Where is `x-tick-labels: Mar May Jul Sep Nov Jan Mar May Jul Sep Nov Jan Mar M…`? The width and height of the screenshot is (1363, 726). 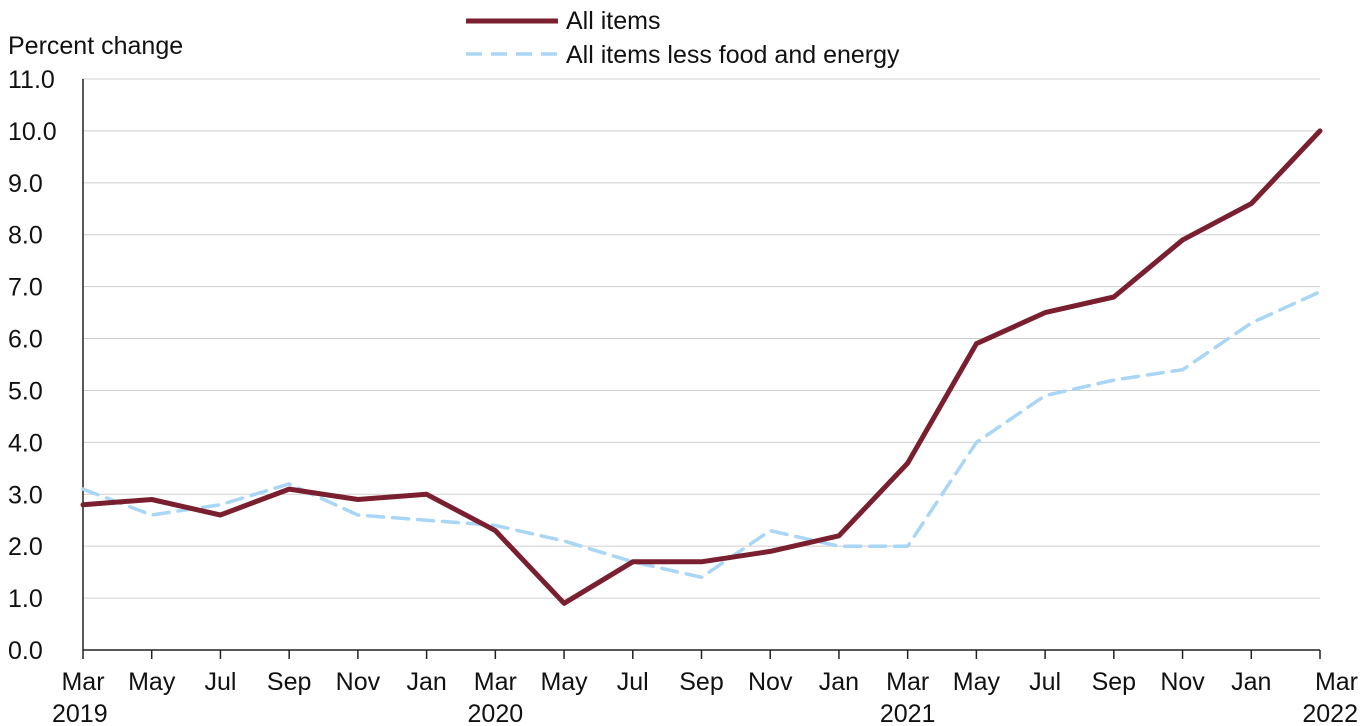 x-tick-labels: Mar May Jul Sep Nov Jan Mar May Jul Sep Nov Jan Mar M… is located at coordinates (705, 697).